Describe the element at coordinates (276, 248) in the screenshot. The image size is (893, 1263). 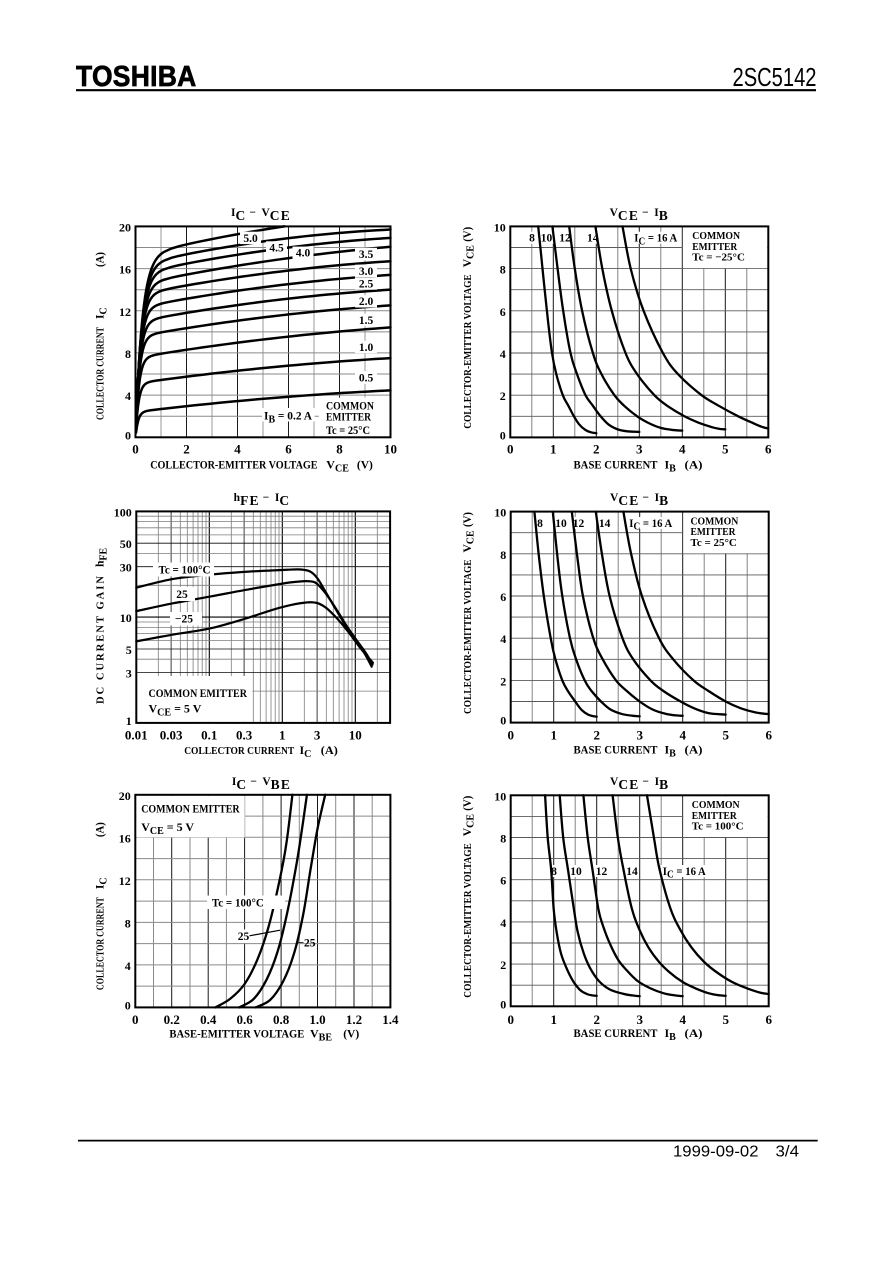
I see `svg-text: 4.5` at that location.